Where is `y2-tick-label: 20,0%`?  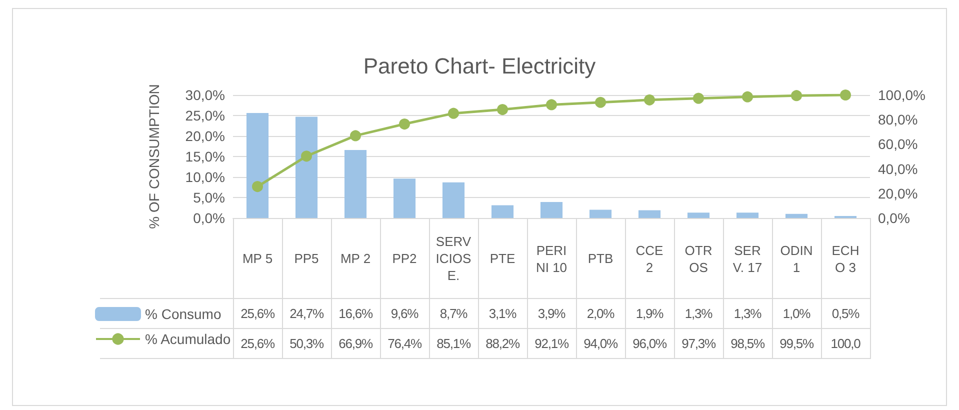
y2-tick-label: 20,0% is located at coordinates (898, 193).